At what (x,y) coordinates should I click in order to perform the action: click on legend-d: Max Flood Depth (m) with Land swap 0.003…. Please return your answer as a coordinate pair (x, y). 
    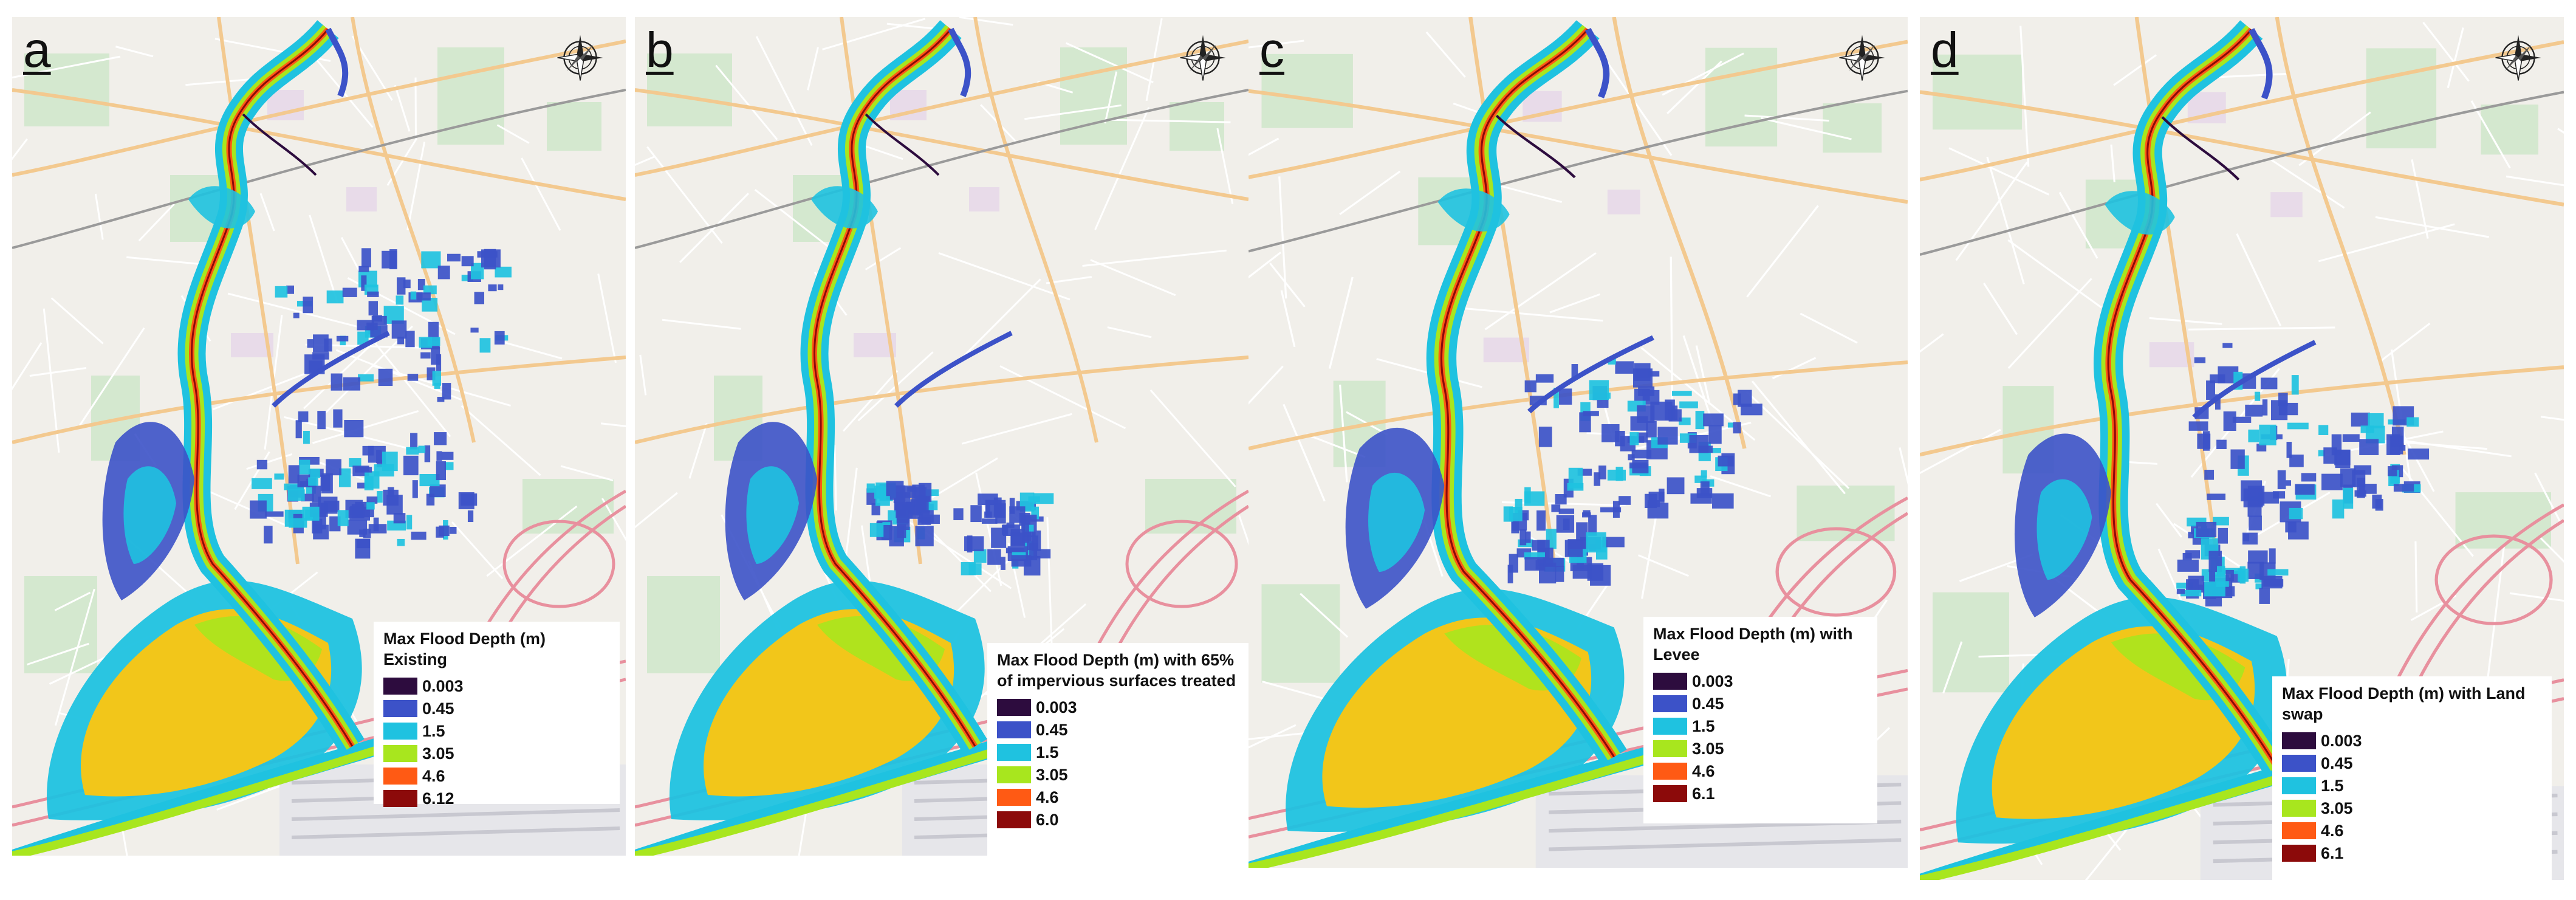
    Looking at the image, I should click on (2412, 778).